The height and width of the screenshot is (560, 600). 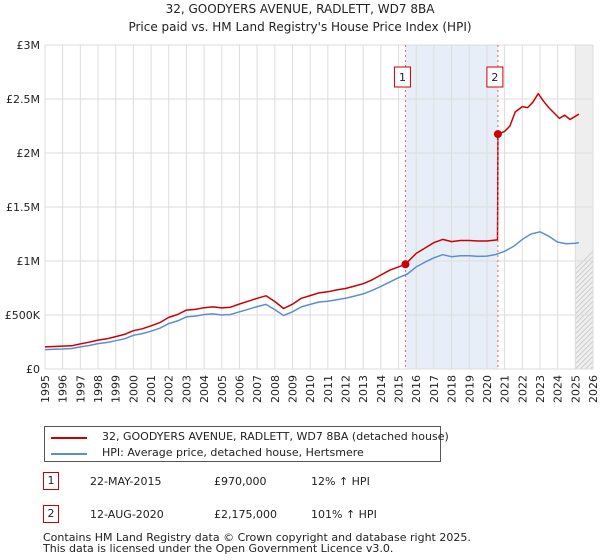 What do you see at coordinates (63, 389) in the screenshot?
I see `x-tick-label: 1996` at bounding box center [63, 389].